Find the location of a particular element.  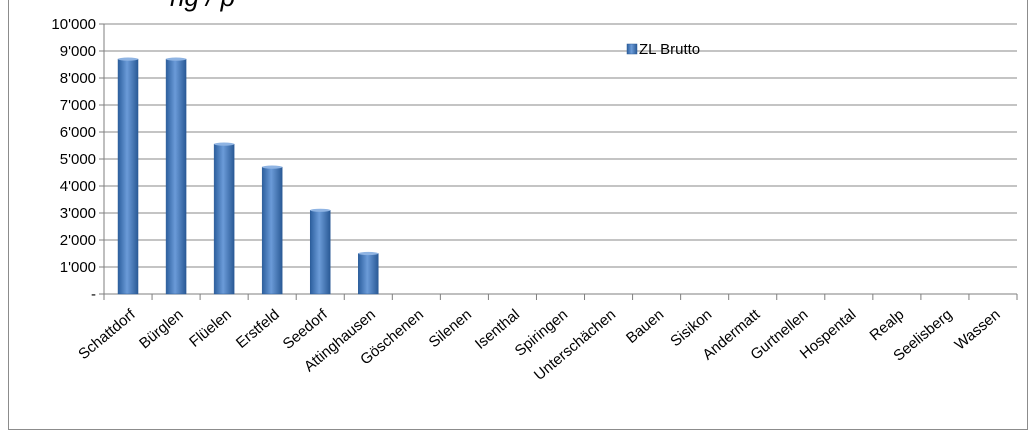

x-tick-label: Flüelen is located at coordinates (210, 328).